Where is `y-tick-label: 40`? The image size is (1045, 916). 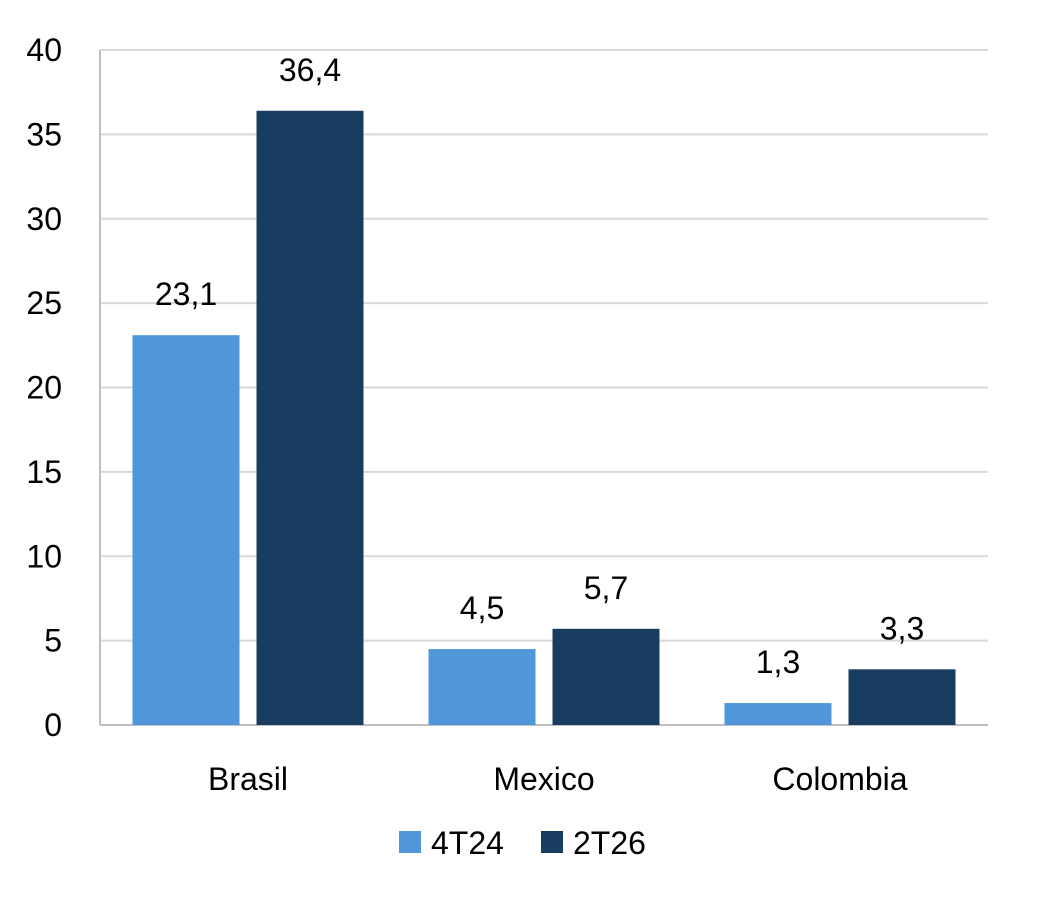 y-tick-label: 40 is located at coordinates (44, 50).